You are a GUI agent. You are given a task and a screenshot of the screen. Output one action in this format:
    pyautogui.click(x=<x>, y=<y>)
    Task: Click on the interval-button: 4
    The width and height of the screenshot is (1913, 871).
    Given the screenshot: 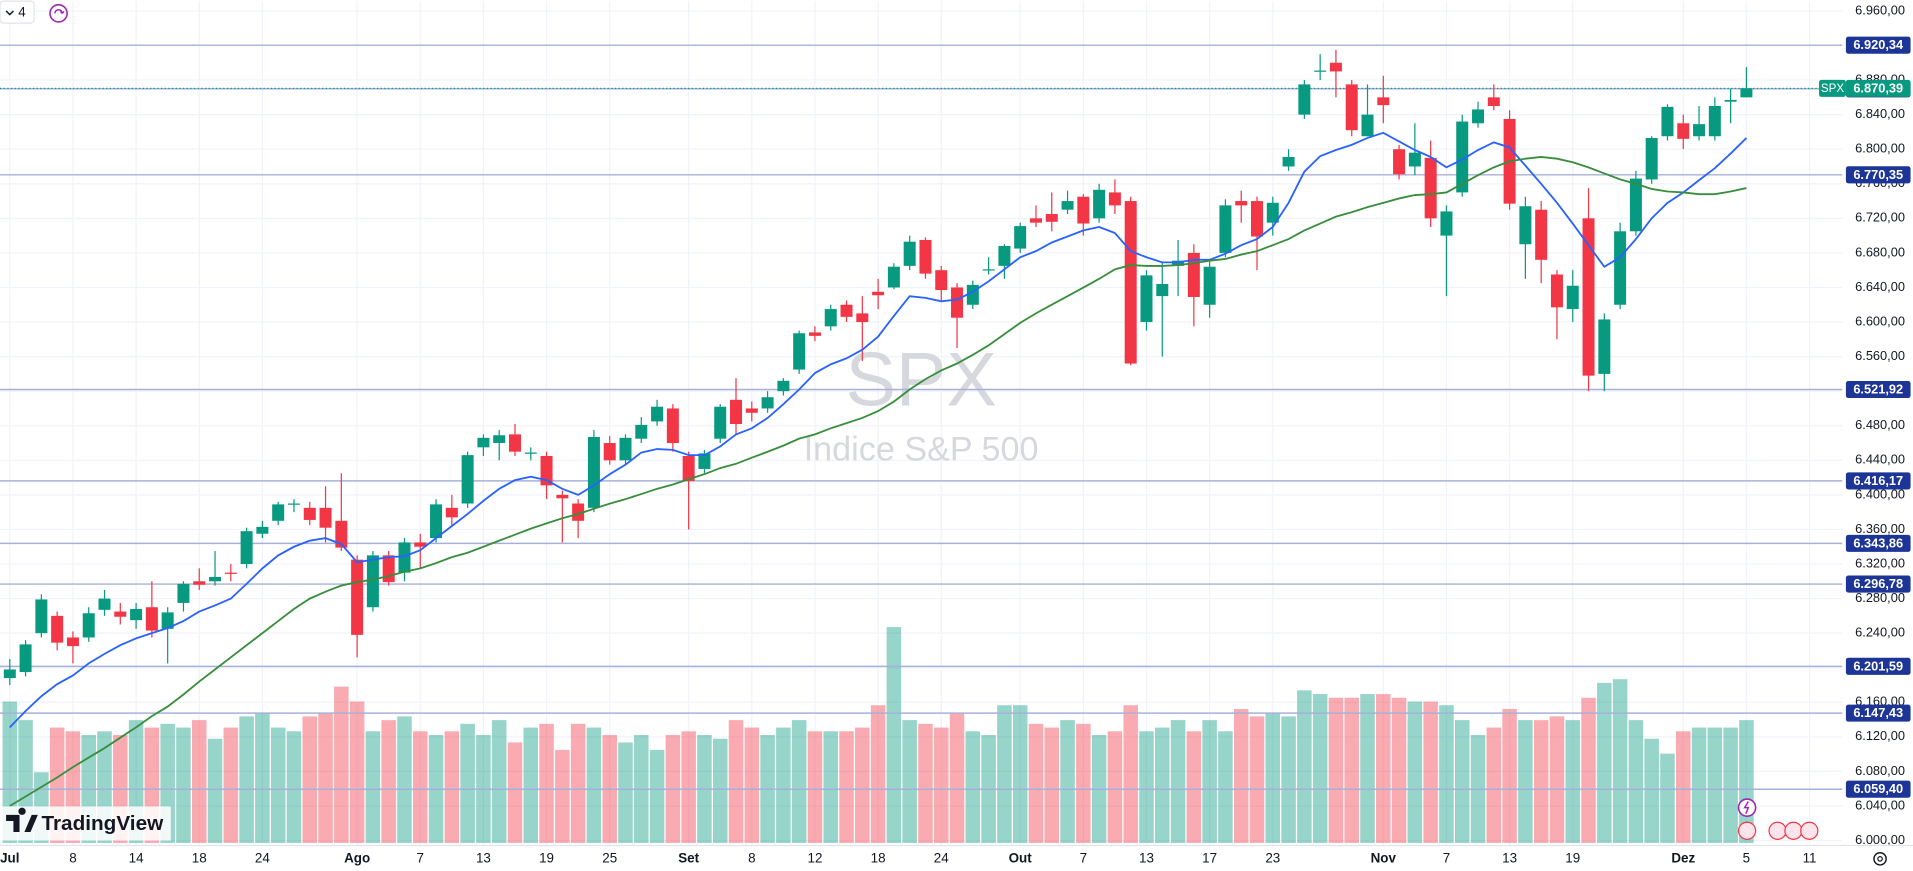 What is the action you would take?
    pyautogui.click(x=17, y=12)
    